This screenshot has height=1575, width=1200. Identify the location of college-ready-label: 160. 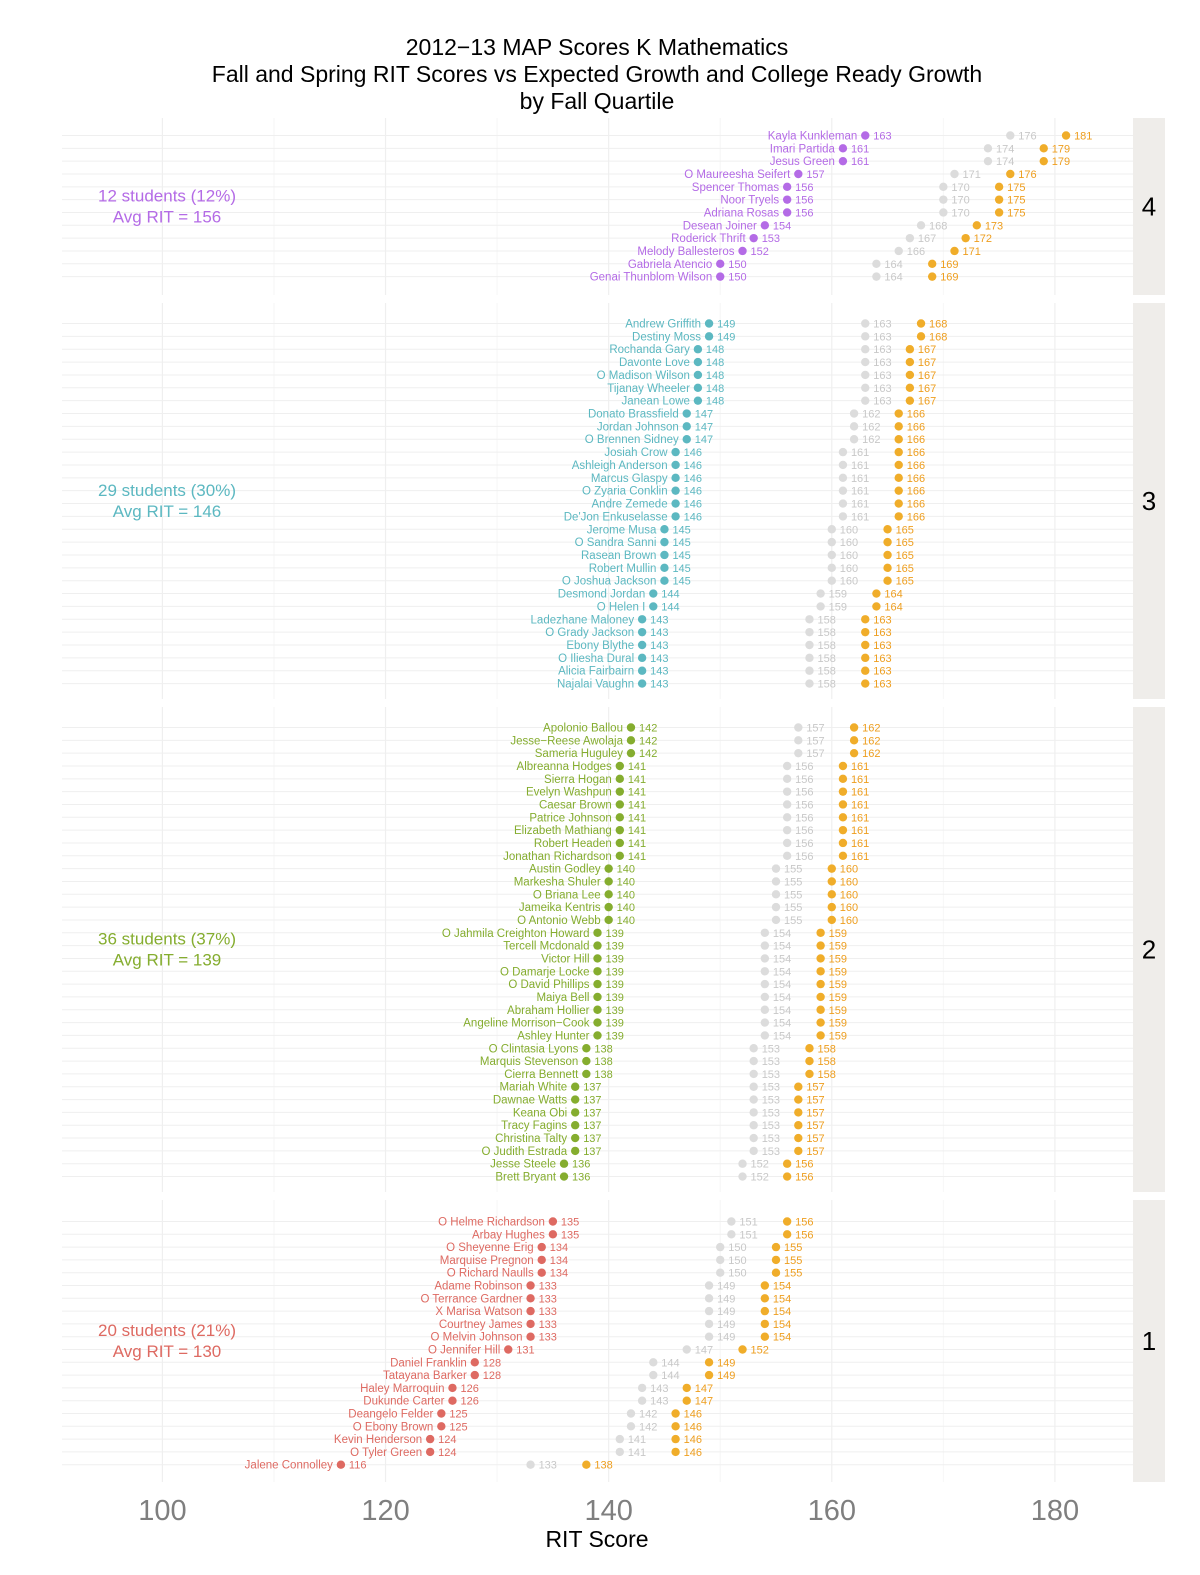
(849, 921).